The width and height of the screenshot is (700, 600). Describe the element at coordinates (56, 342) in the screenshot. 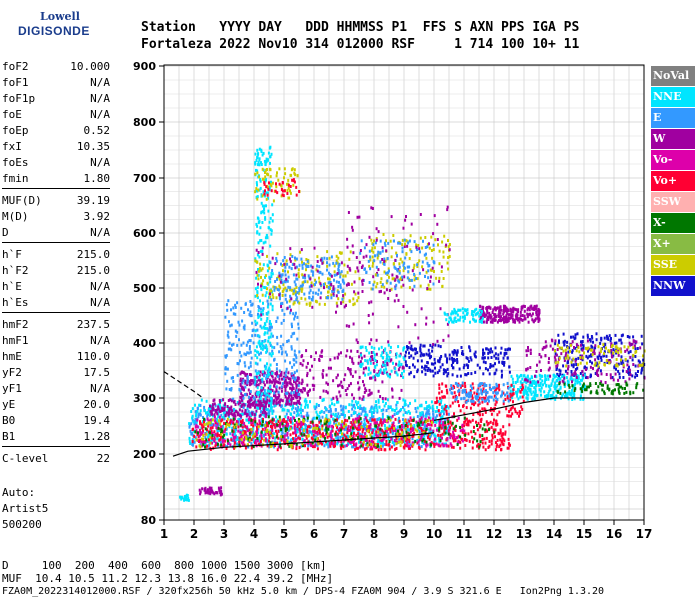

I see `param-row-16: hmF1 N/A` at that location.